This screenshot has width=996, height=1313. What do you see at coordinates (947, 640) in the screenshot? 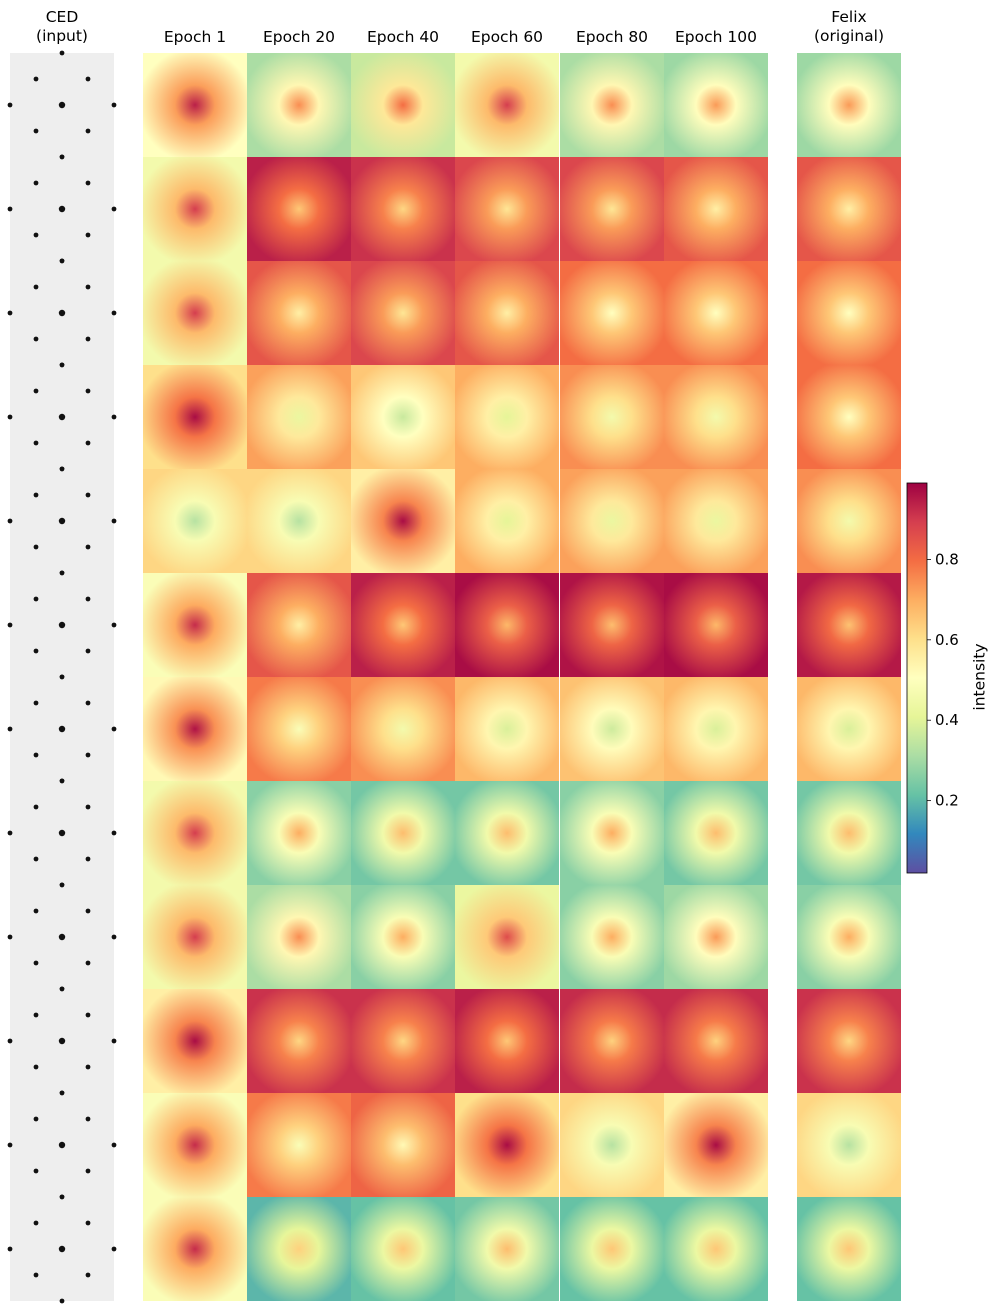
I see `colorbar-tick-label: 0.6` at bounding box center [947, 640].